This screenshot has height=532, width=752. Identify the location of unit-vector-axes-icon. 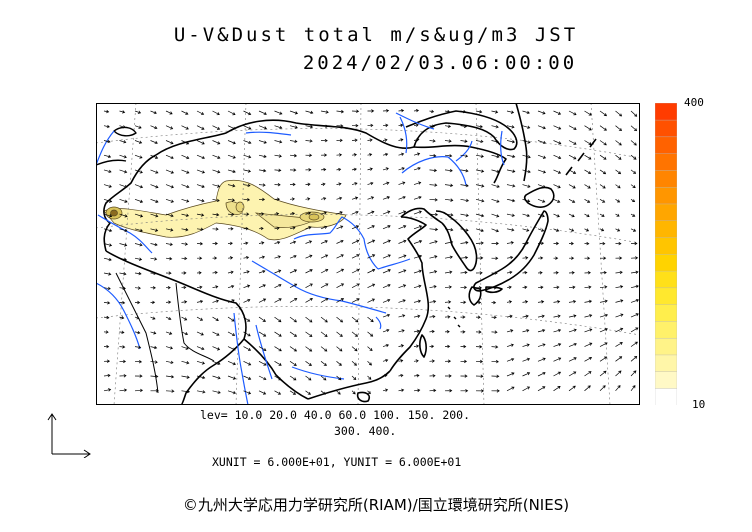
(69, 435).